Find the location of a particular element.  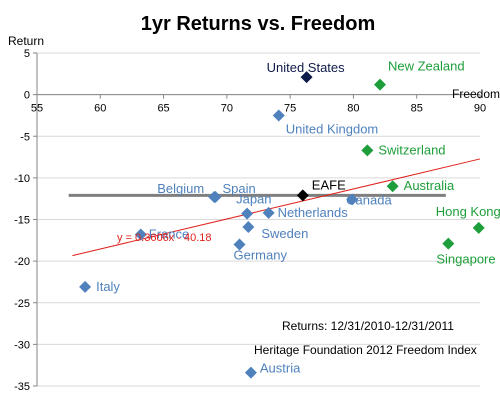

label-netherlands: Netherlands is located at coordinates (313, 212).